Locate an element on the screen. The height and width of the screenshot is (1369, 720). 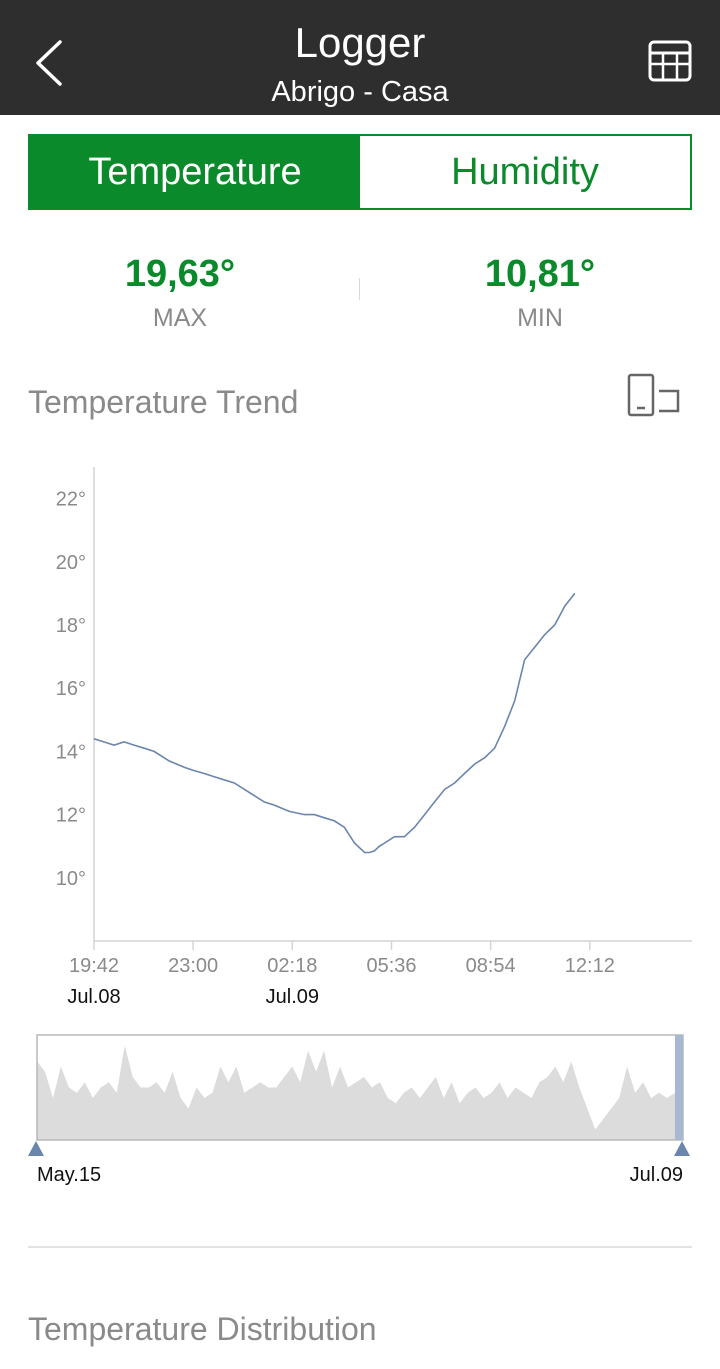
metric-tabs: Temperature Humidity is located at coordinates (360, 172).